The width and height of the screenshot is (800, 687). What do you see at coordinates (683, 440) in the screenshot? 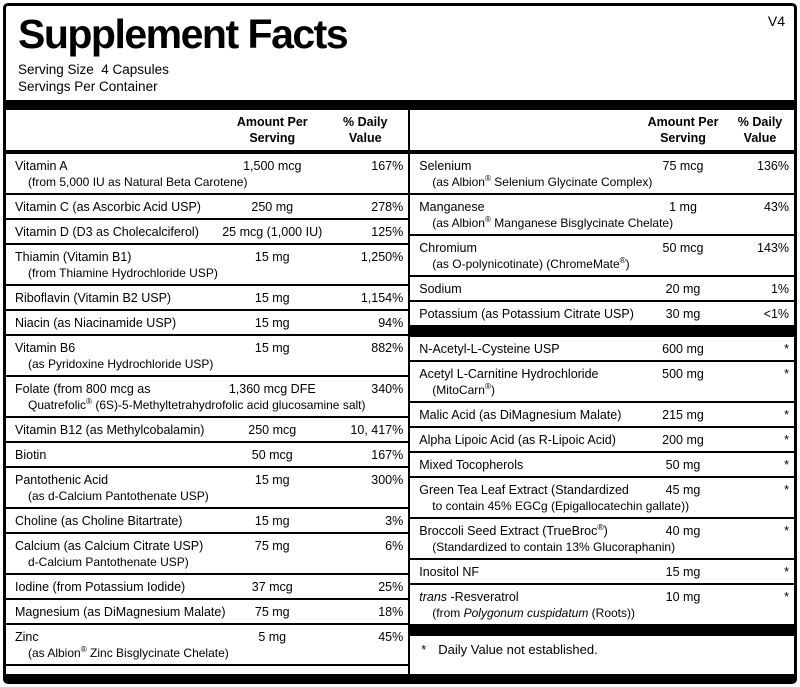
I see `nutrient-amount: 200 mg` at bounding box center [683, 440].